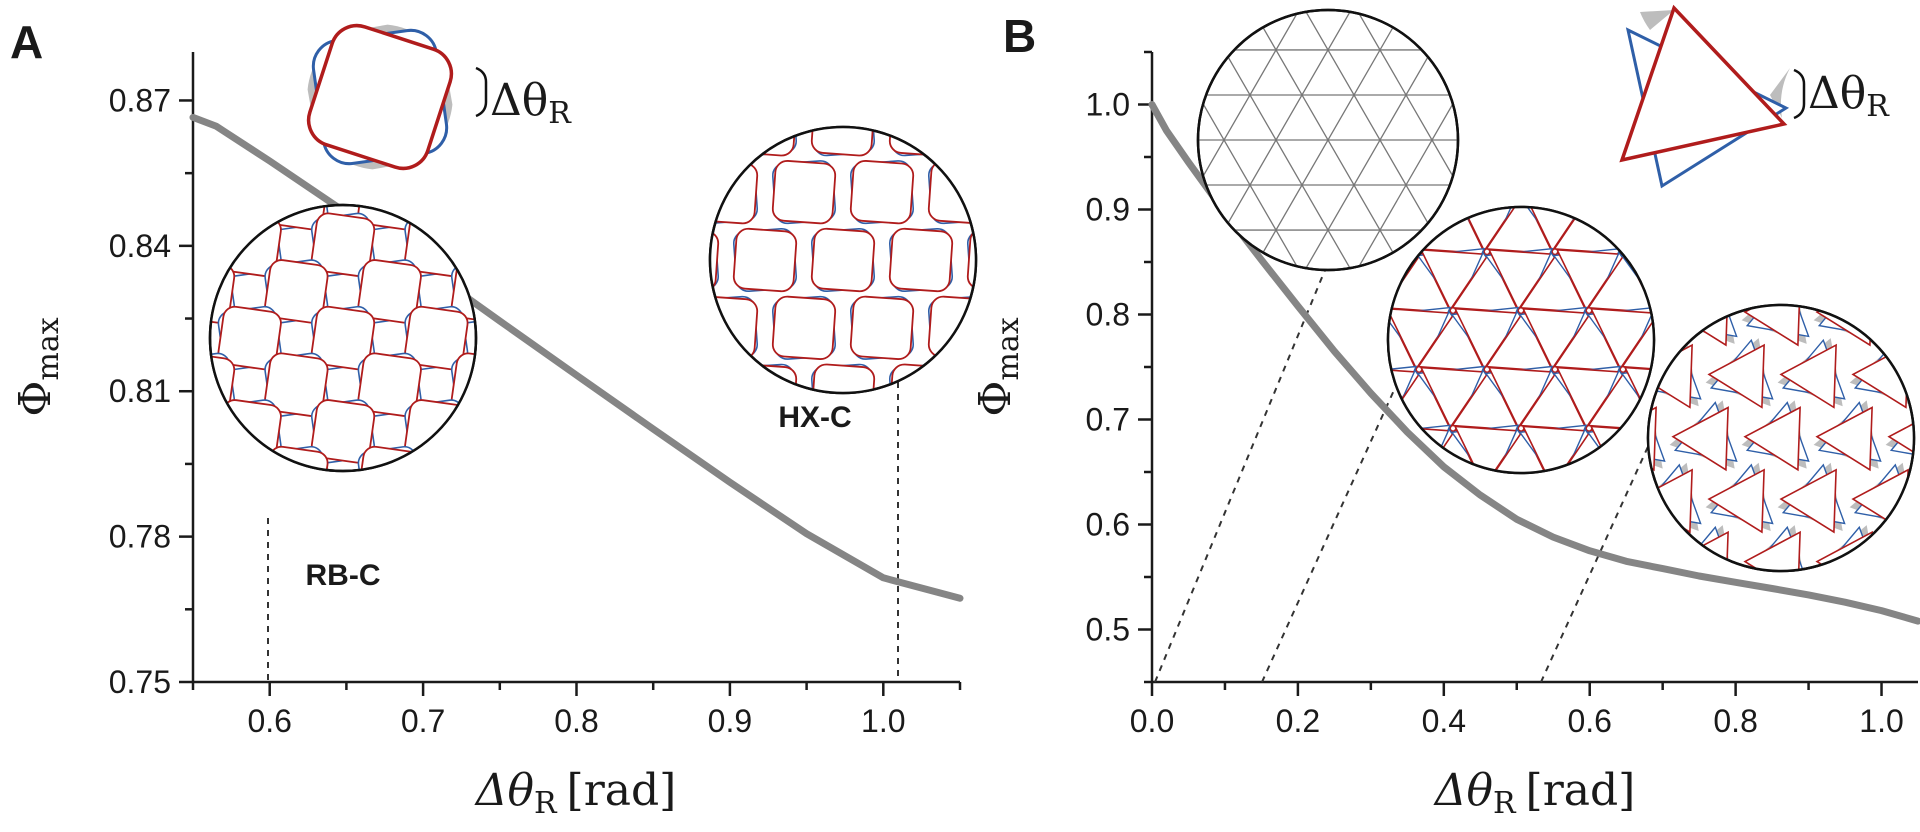 The height and width of the screenshot is (832, 1920). Describe the element at coordinates (575, 793) in the screenshot. I see `panel-a-x-title: ΔθR [rad]` at that location.